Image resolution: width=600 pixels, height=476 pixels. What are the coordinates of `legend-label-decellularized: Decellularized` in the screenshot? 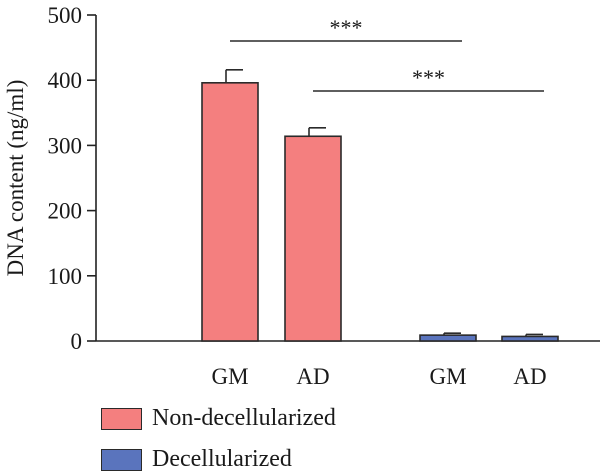 It's located at (222, 459).